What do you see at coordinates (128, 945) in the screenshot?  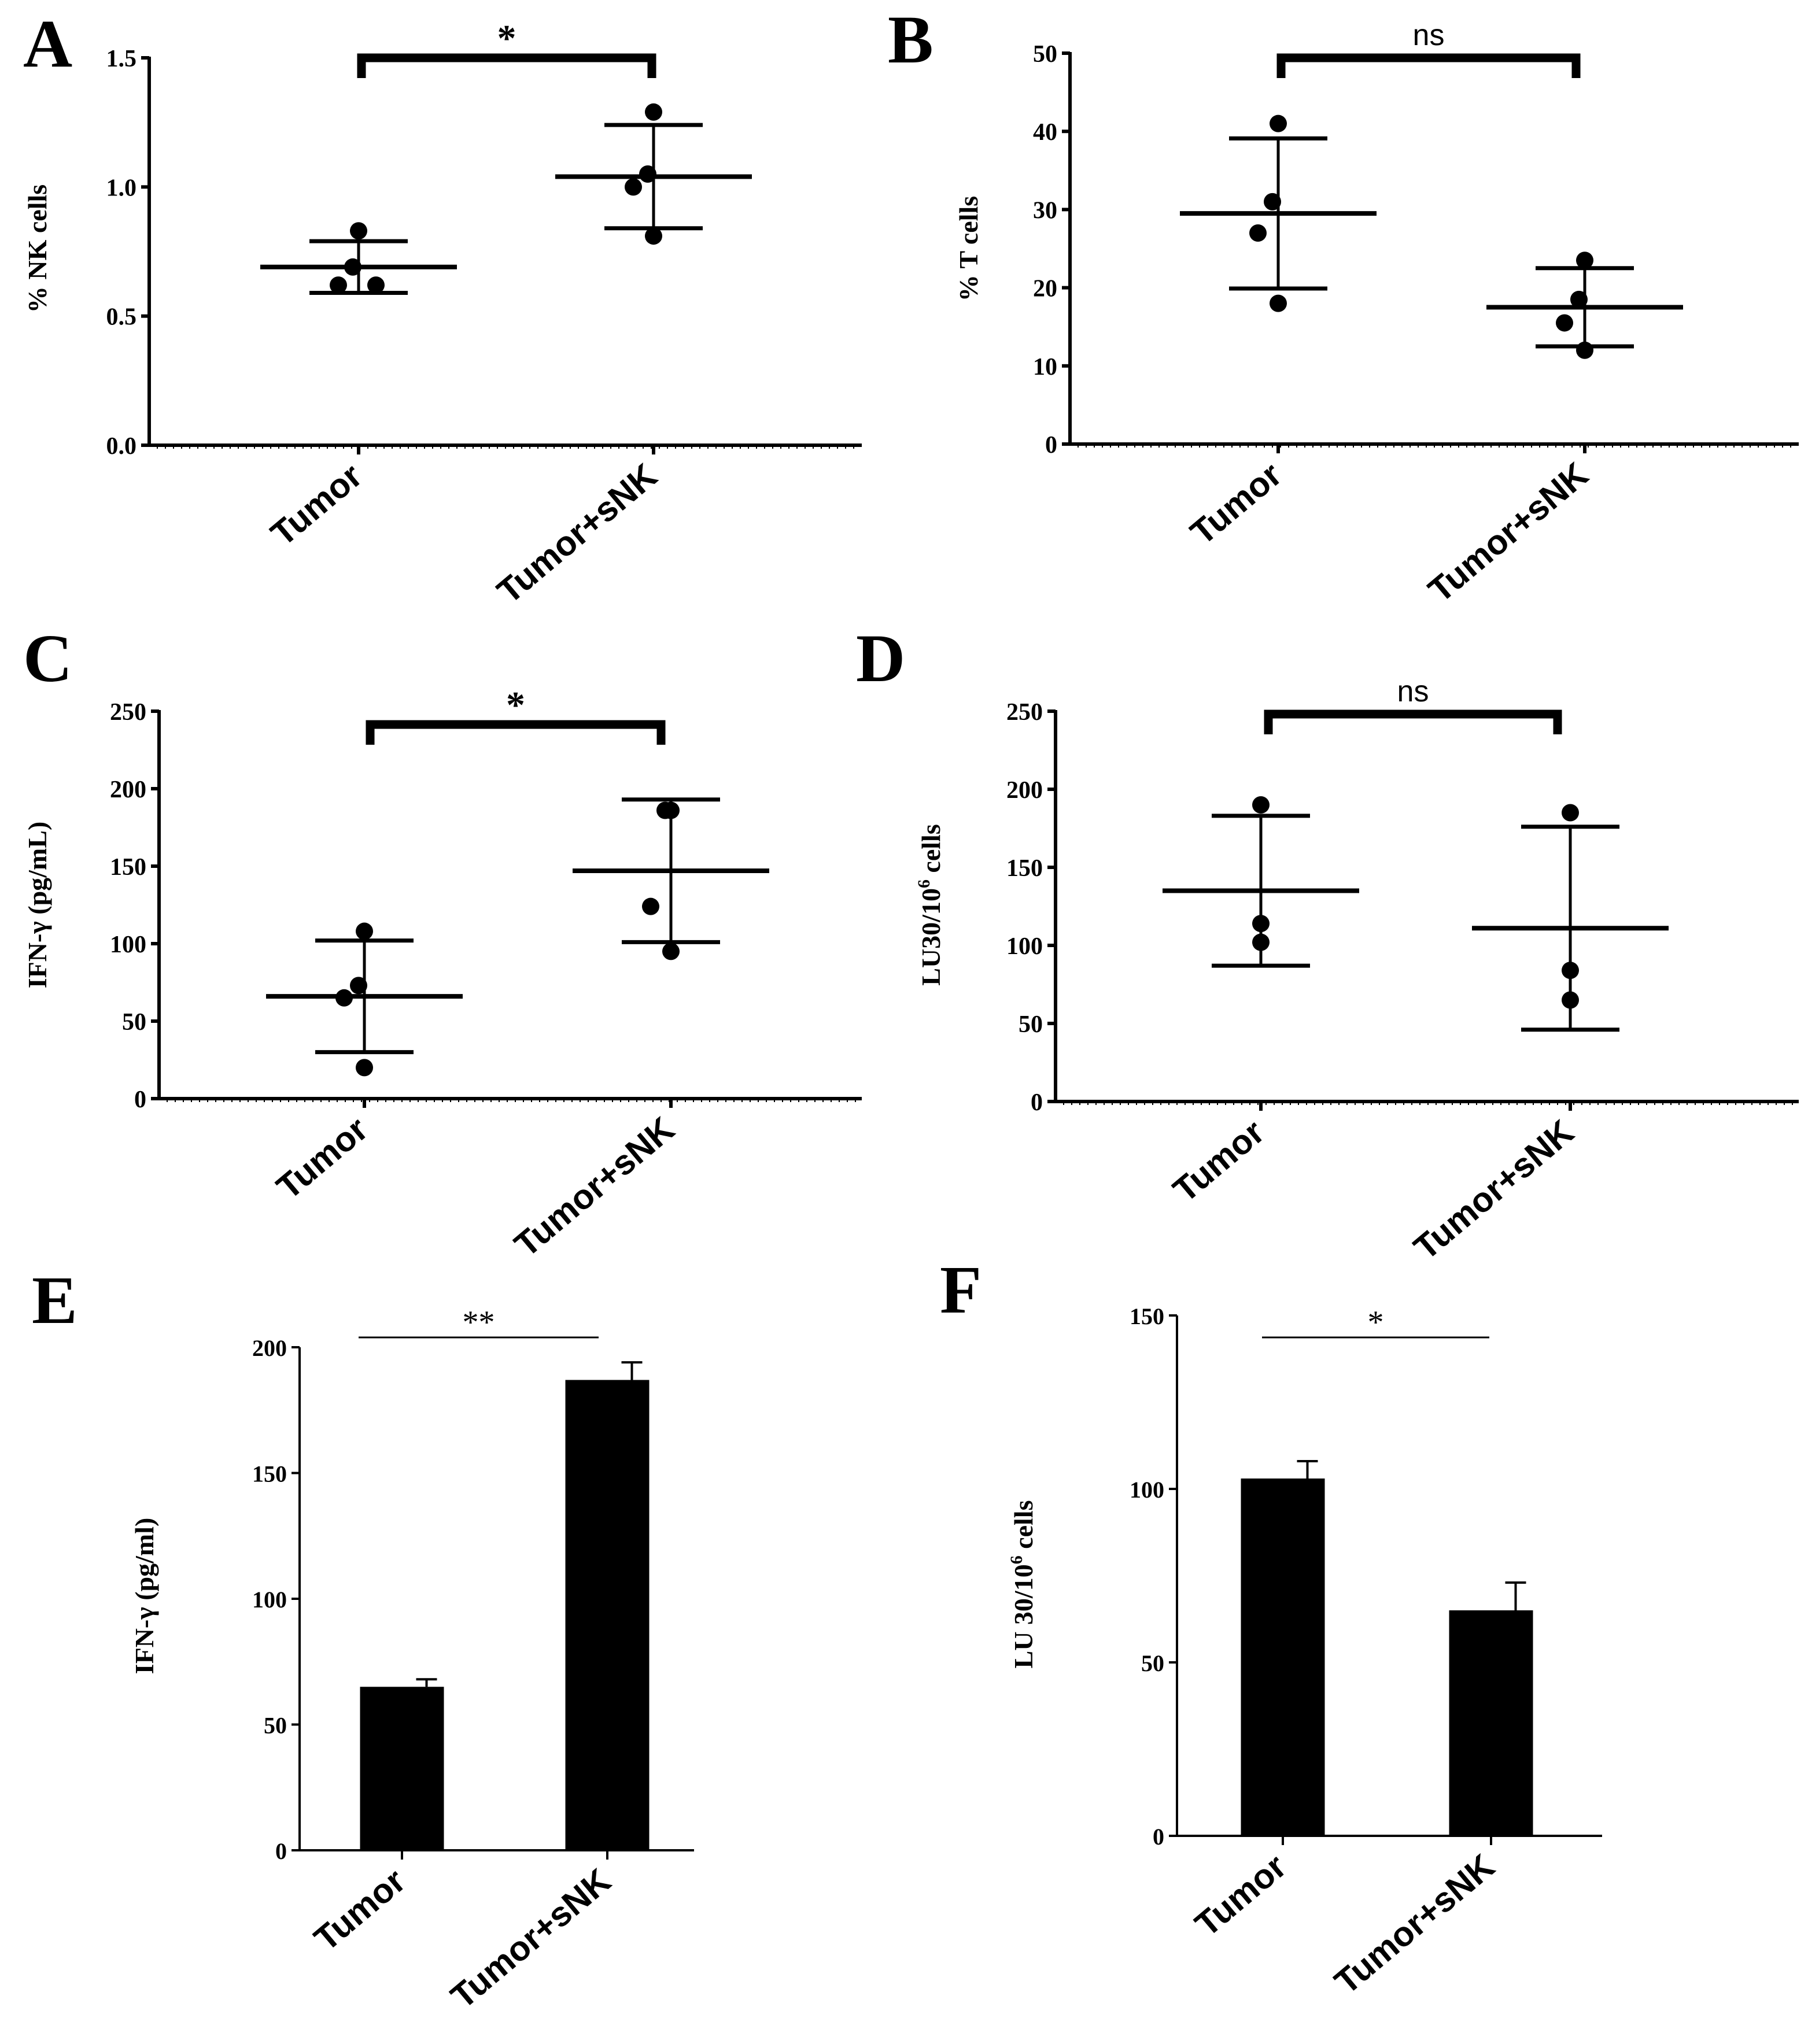 I see `panel-c-y-tick-label: 100` at bounding box center [128, 945].